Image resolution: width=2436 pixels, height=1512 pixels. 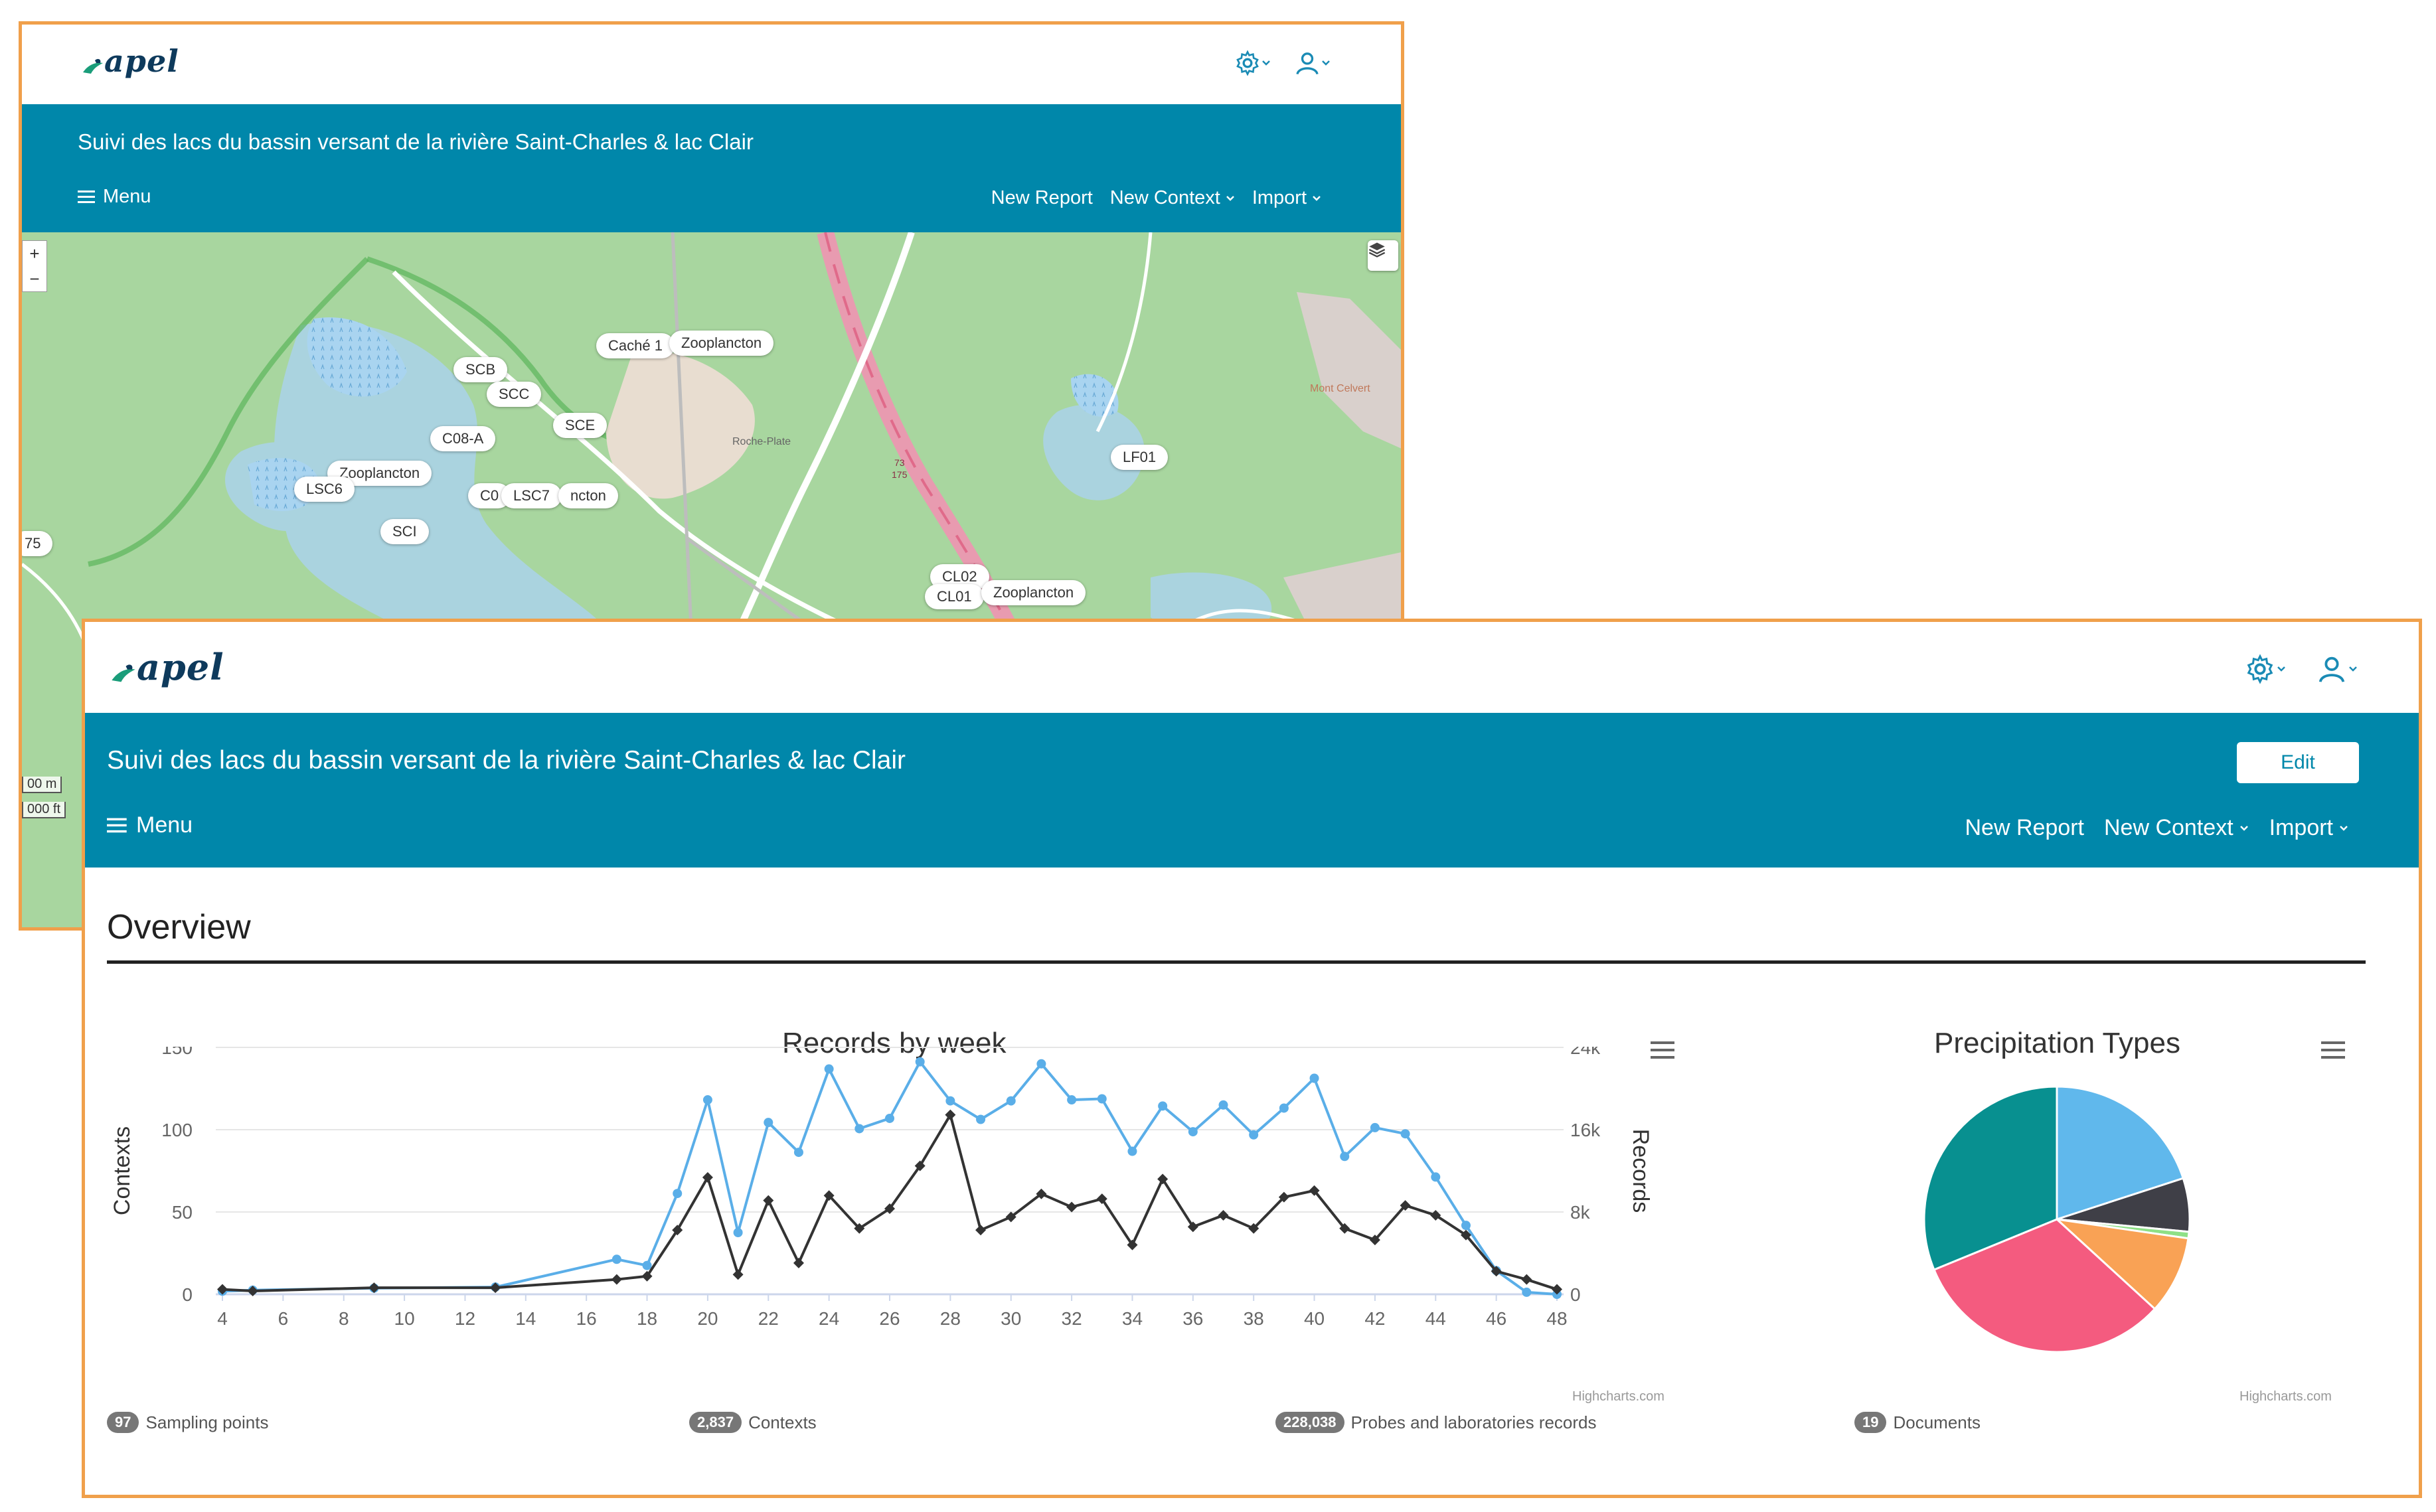 I want to click on map-marker-label: C08-A, so click(x=463, y=438).